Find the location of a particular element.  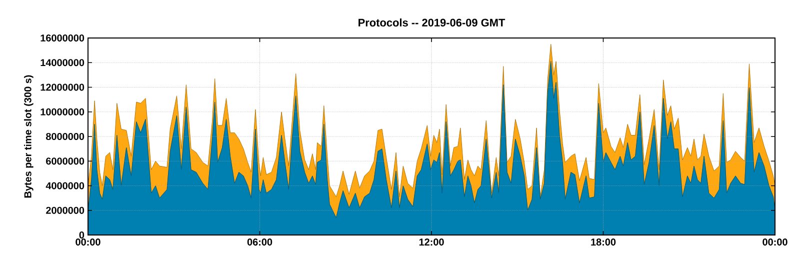

y-tick-label: 0 is located at coordinates (81, 235).